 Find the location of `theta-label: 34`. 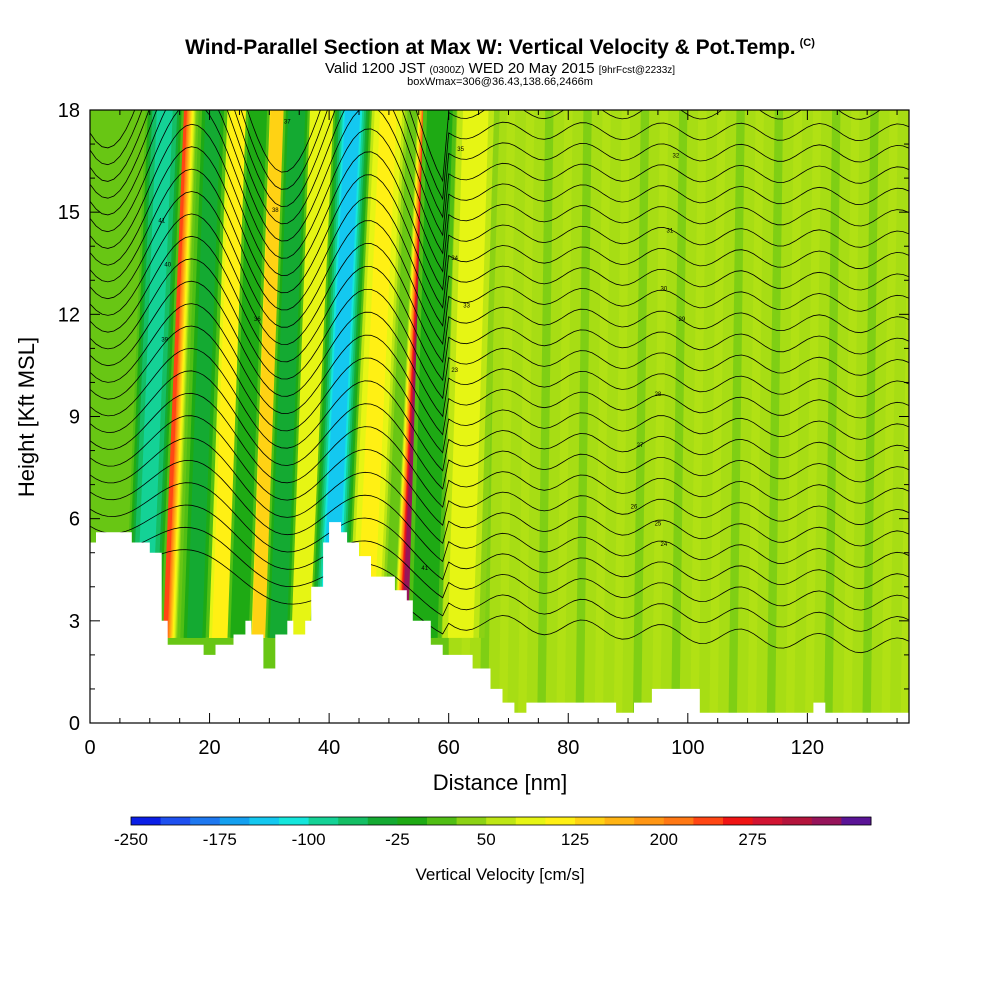

theta-label: 34 is located at coordinates (454, 259).